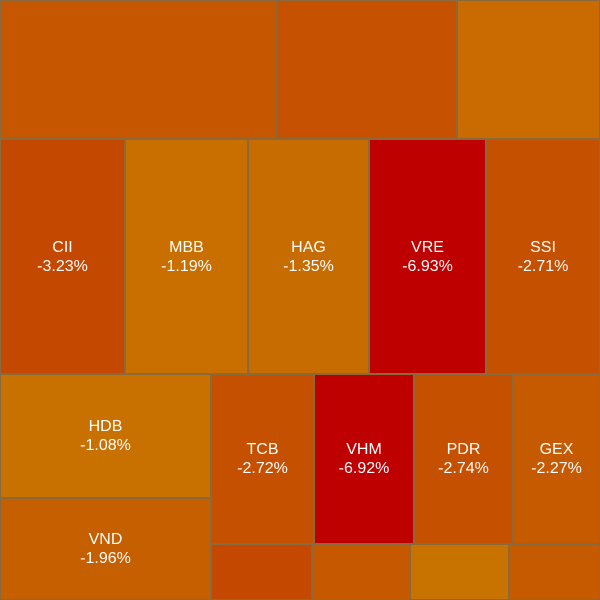 Image resolution: width=600 pixels, height=600 pixels. What do you see at coordinates (556, 459) in the screenshot?
I see `treemap-tile-gex: GEX -2.27%` at bounding box center [556, 459].